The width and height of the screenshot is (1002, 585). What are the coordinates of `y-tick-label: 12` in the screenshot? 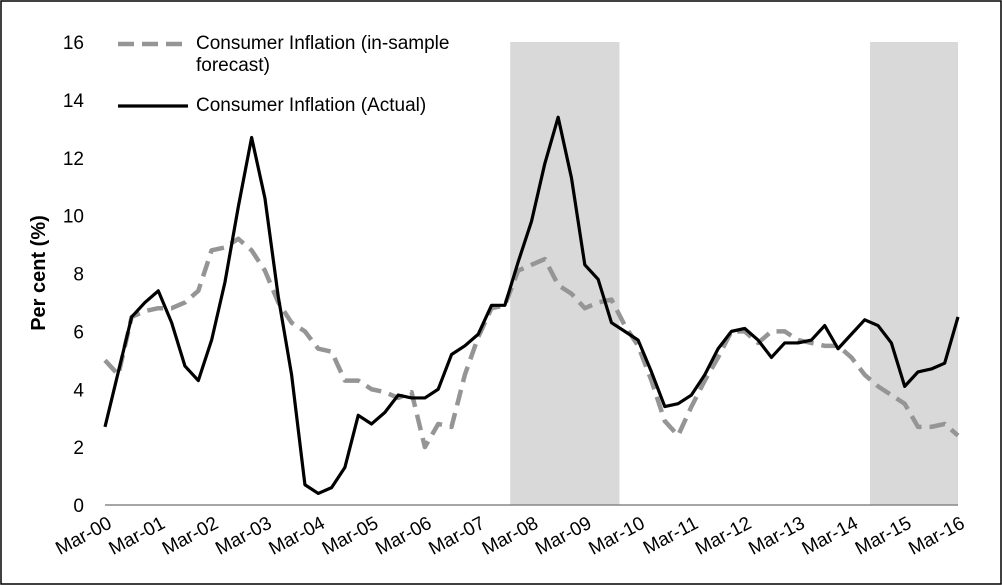 It's located at (73, 159).